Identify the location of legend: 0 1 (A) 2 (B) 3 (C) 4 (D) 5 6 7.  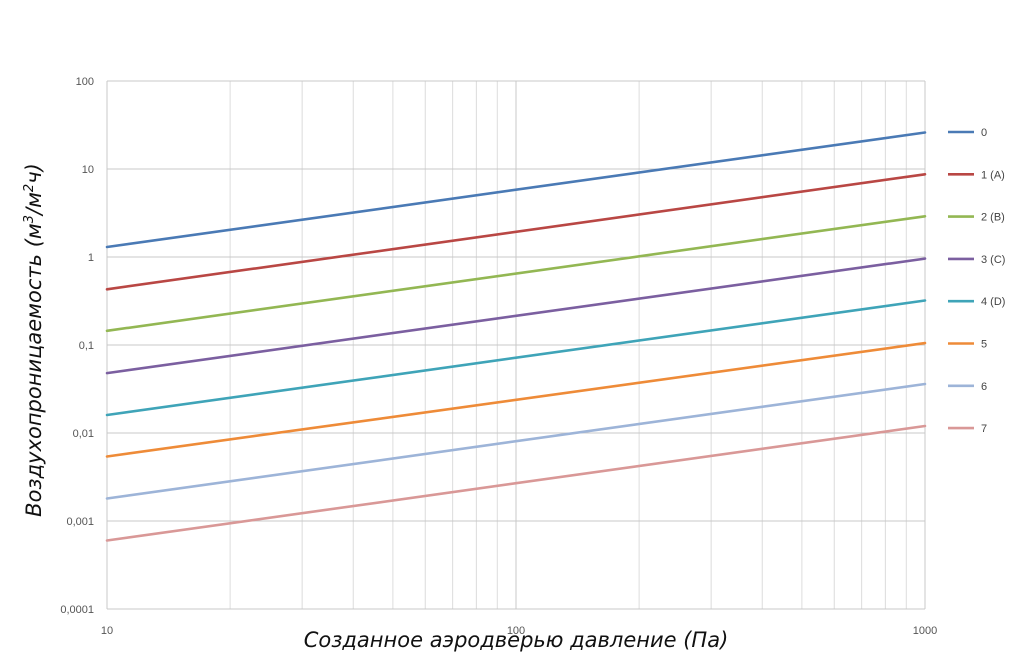
(976, 281).